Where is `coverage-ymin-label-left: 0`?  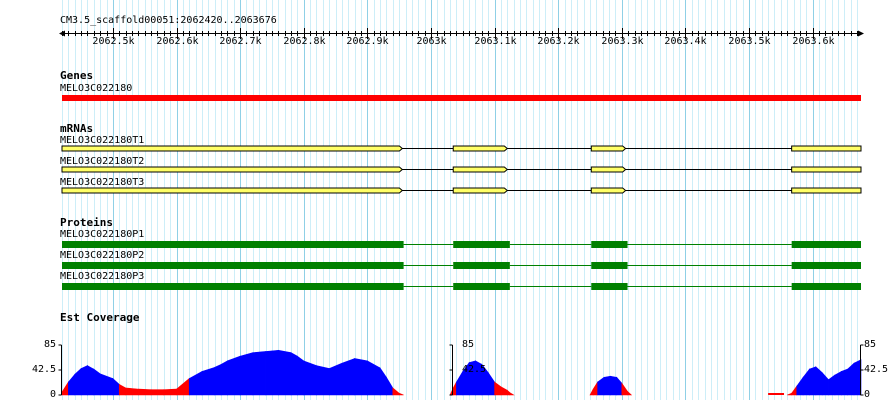 coverage-ymin-label-left: 0 is located at coordinates (53, 394).